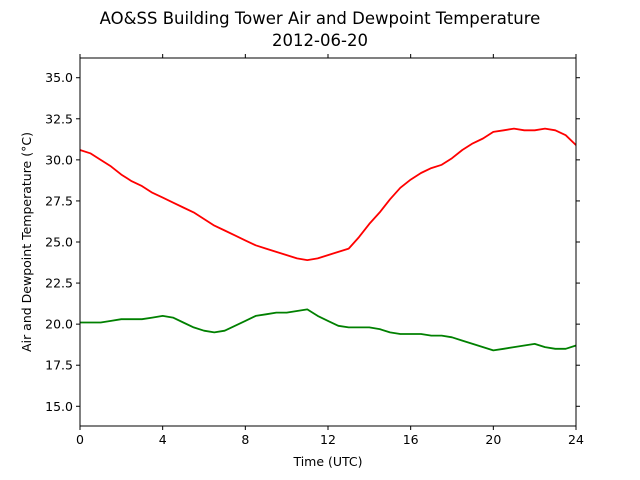  I want to click on y-tick-label: 17.5, so click(59, 365).